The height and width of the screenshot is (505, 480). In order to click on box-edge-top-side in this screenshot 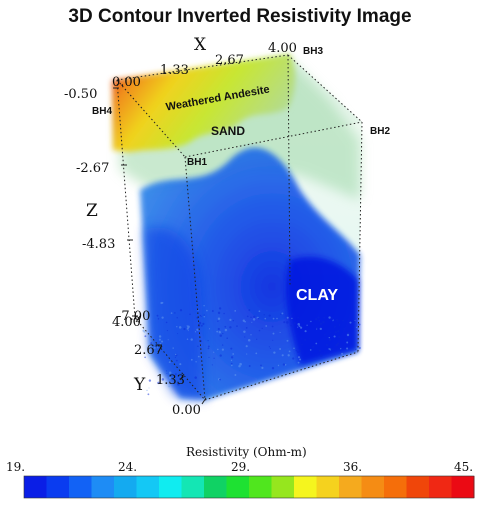, I will do `click(151, 118)`.